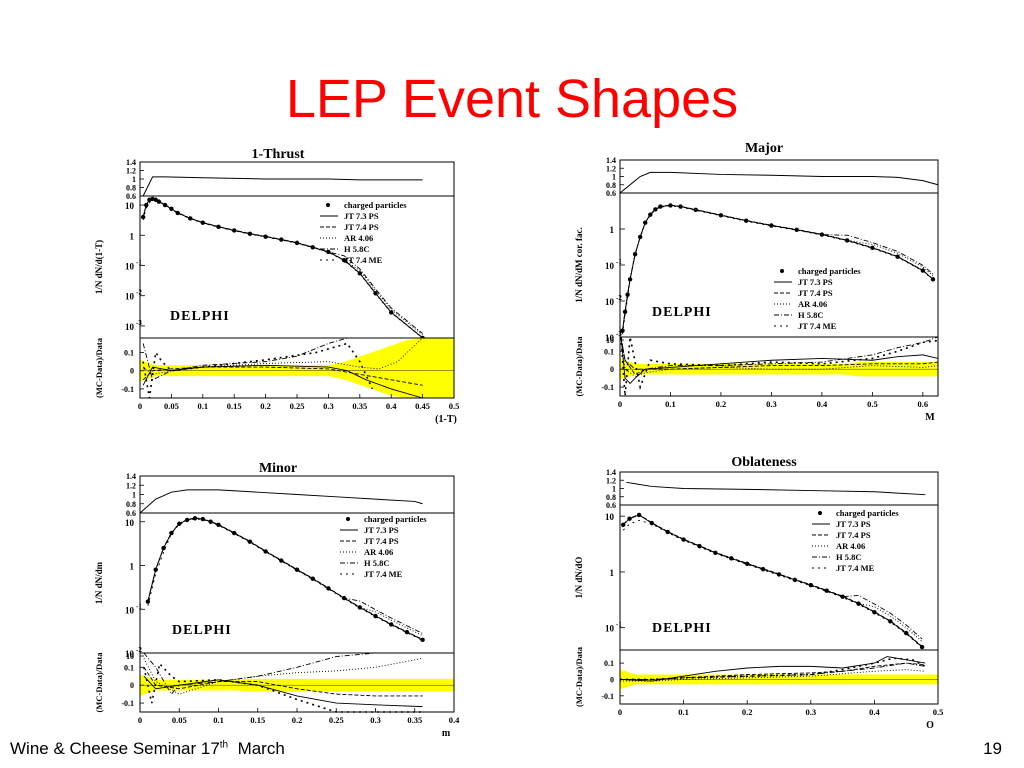 This screenshot has height=768, width=1024. What do you see at coordinates (422, 406) in the screenshot?
I see `x-tick-label: 0.45` at bounding box center [422, 406].